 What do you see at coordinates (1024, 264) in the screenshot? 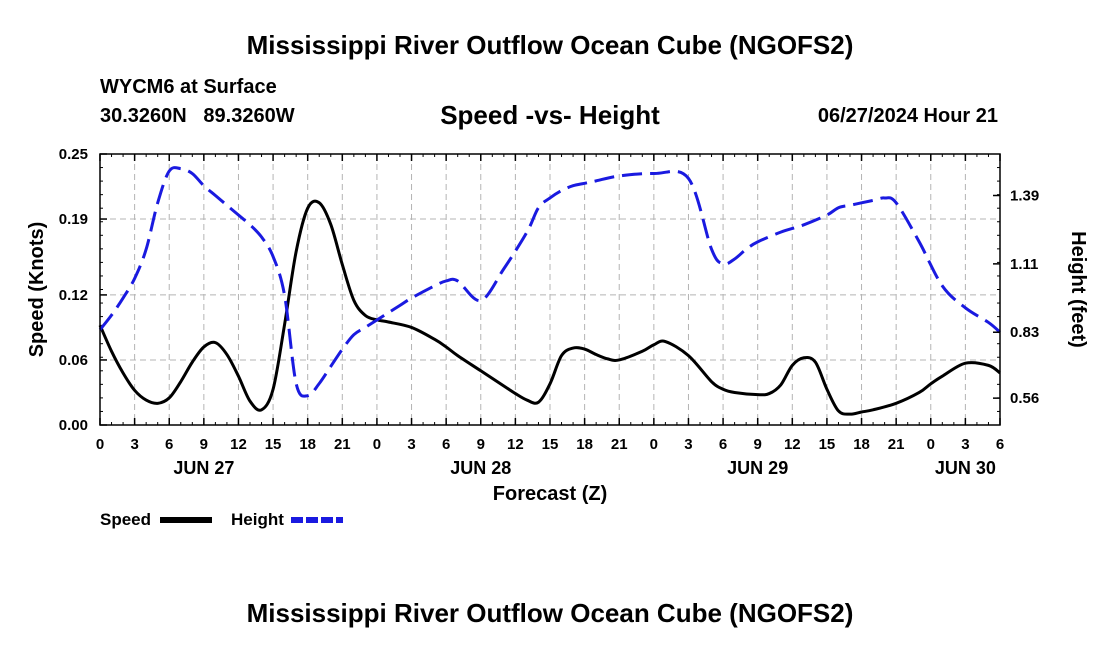
I see `y2-tick-label: 1.11` at bounding box center [1024, 264].